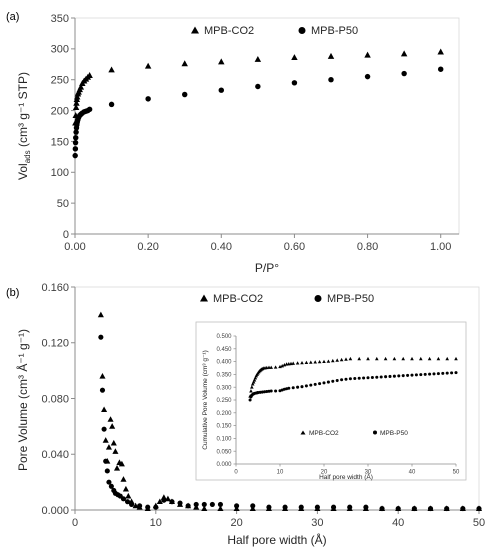  What do you see at coordinates (350, 299) in the screenshot?
I see `panel-b-legend-label-mpb-p50: MPB-P50` at bounding box center [350, 299].